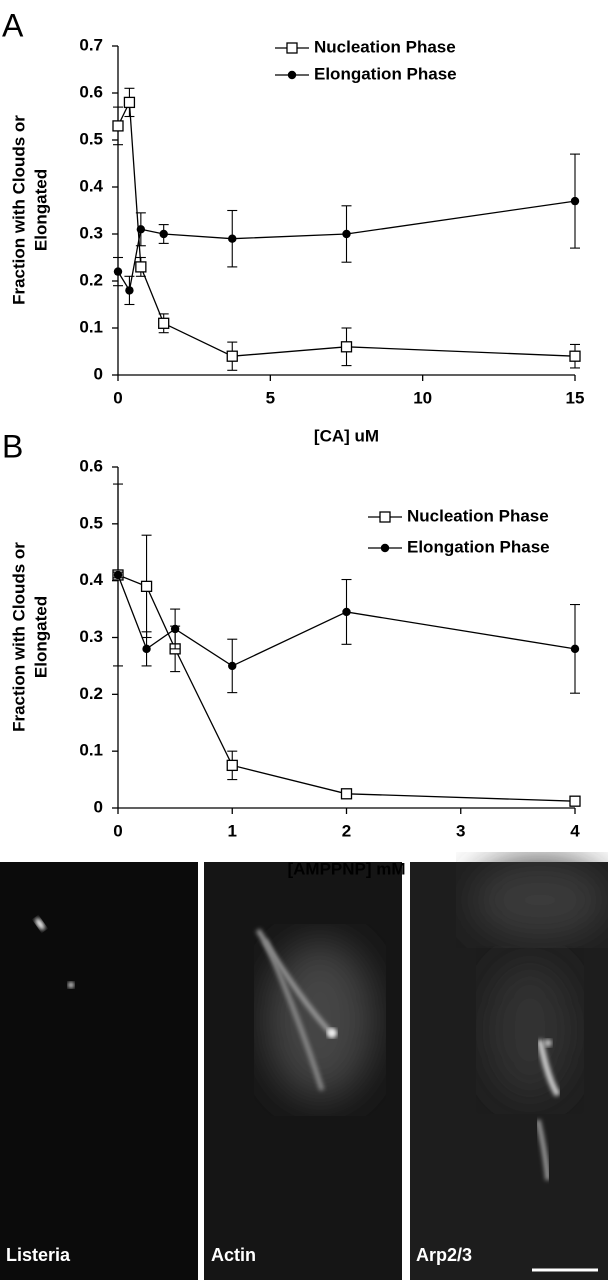 This screenshot has height=1280, width=608. Describe the element at coordinates (346, 620) in the screenshot. I see `series-line` at that location.